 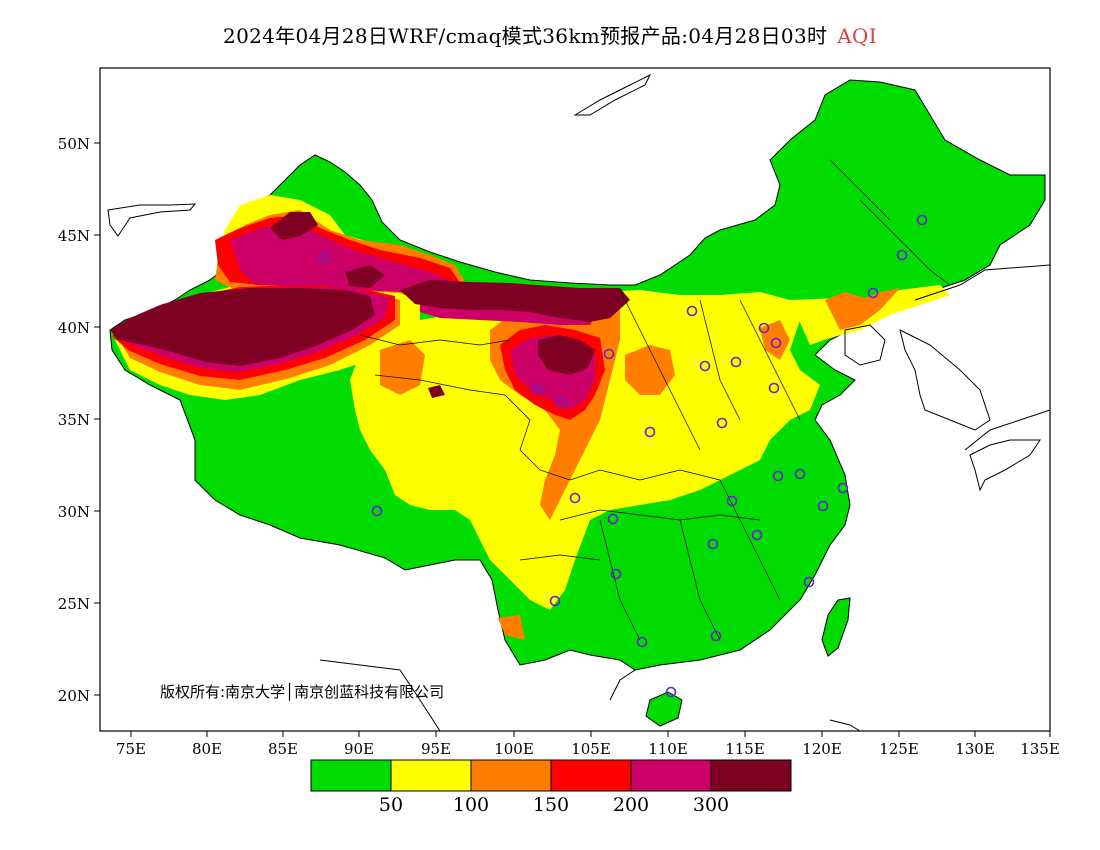 What do you see at coordinates (899, 749) in the screenshot?
I see `lon-label-125e: 125E` at bounding box center [899, 749].